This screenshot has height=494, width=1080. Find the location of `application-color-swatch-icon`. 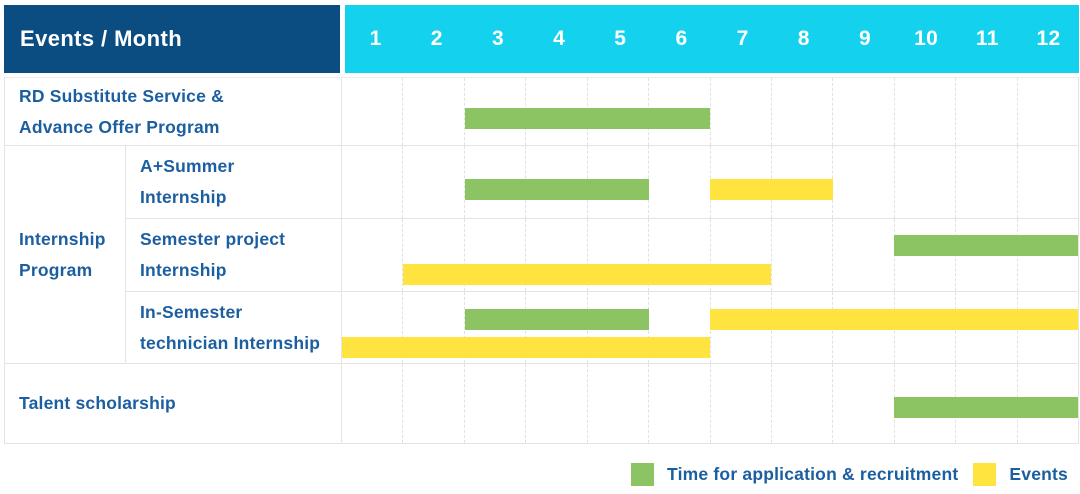

application-color-swatch-icon is located at coordinates (643, 474).